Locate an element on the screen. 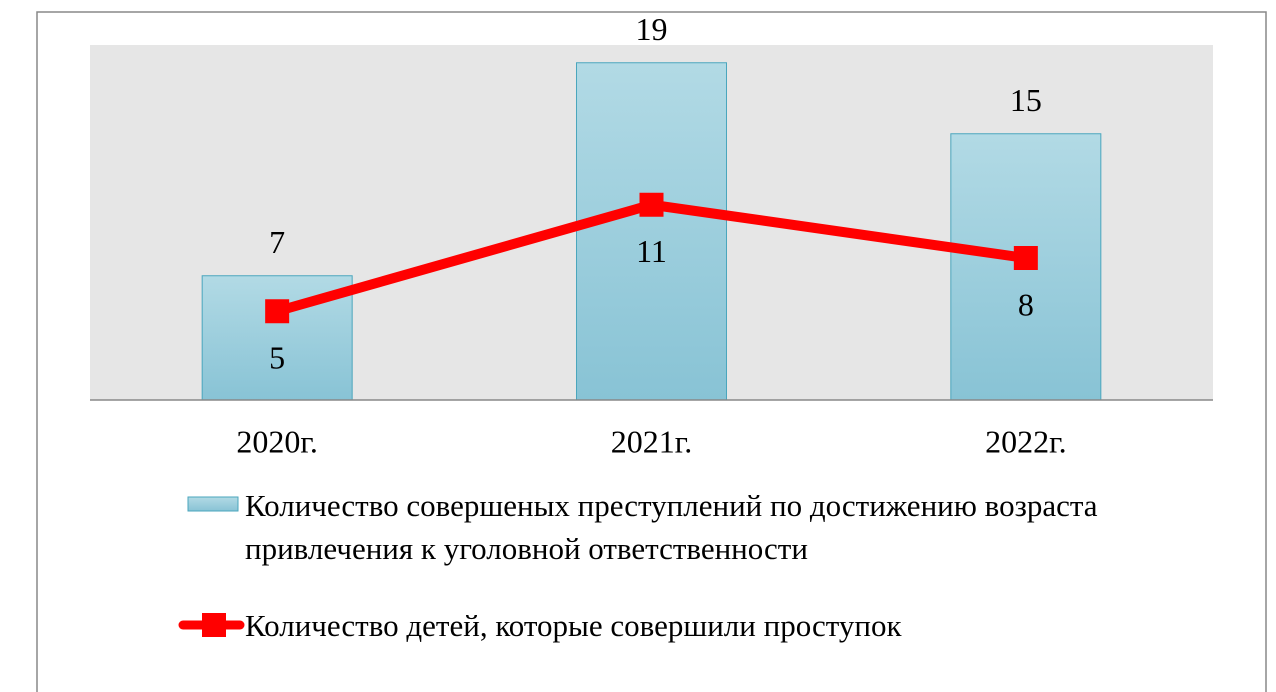 This screenshot has width=1276, height=692. data-label: 7 is located at coordinates (277, 242).